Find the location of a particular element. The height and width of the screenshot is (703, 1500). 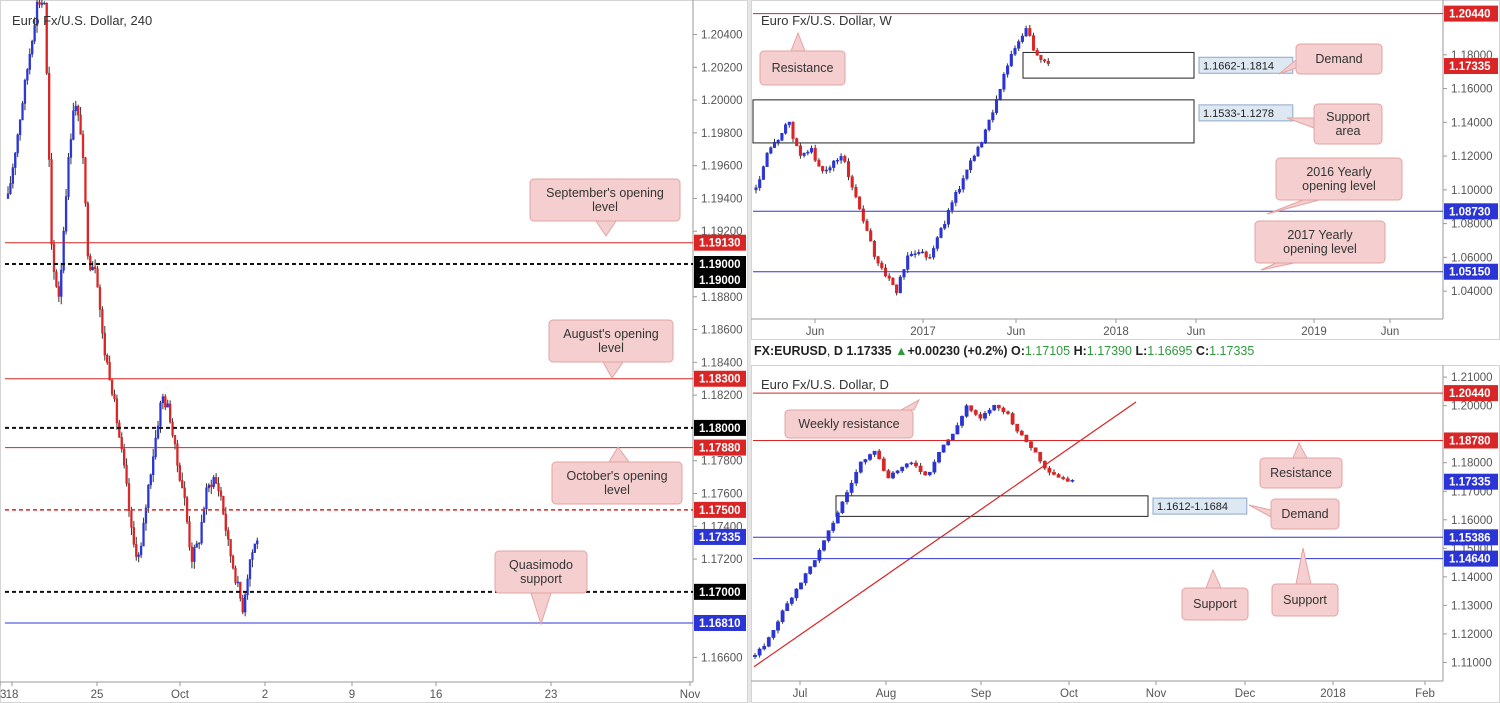

h4-callout-text: support is located at coordinates (541, 579).